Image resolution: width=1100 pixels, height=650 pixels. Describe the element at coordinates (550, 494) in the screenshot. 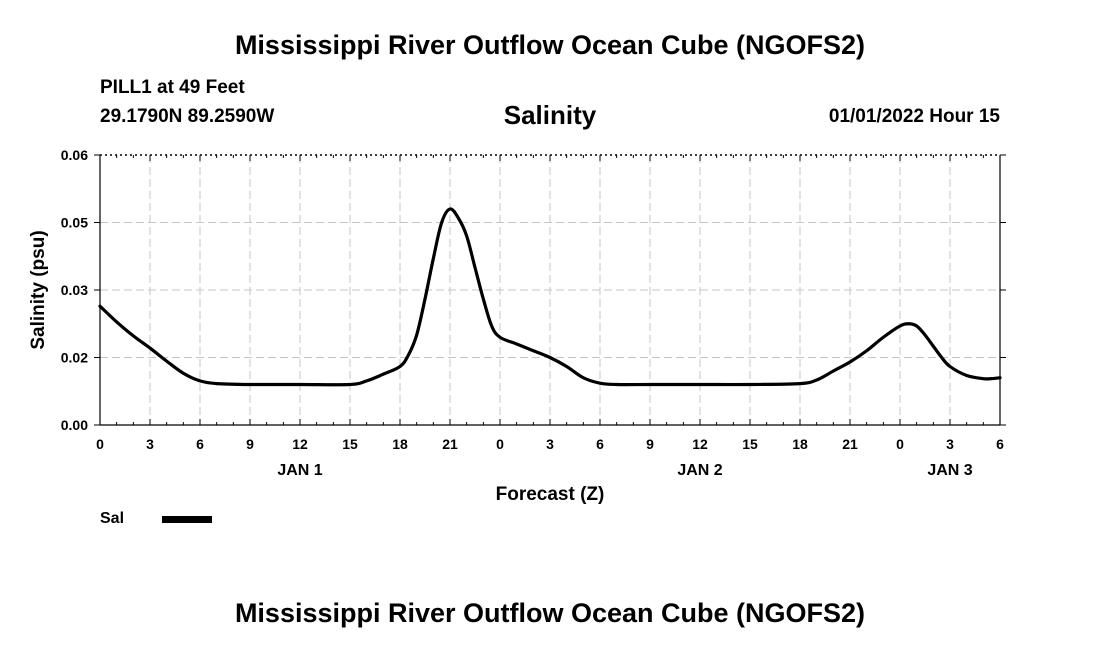

I see `x-axis-title: Forecast (Z)` at that location.